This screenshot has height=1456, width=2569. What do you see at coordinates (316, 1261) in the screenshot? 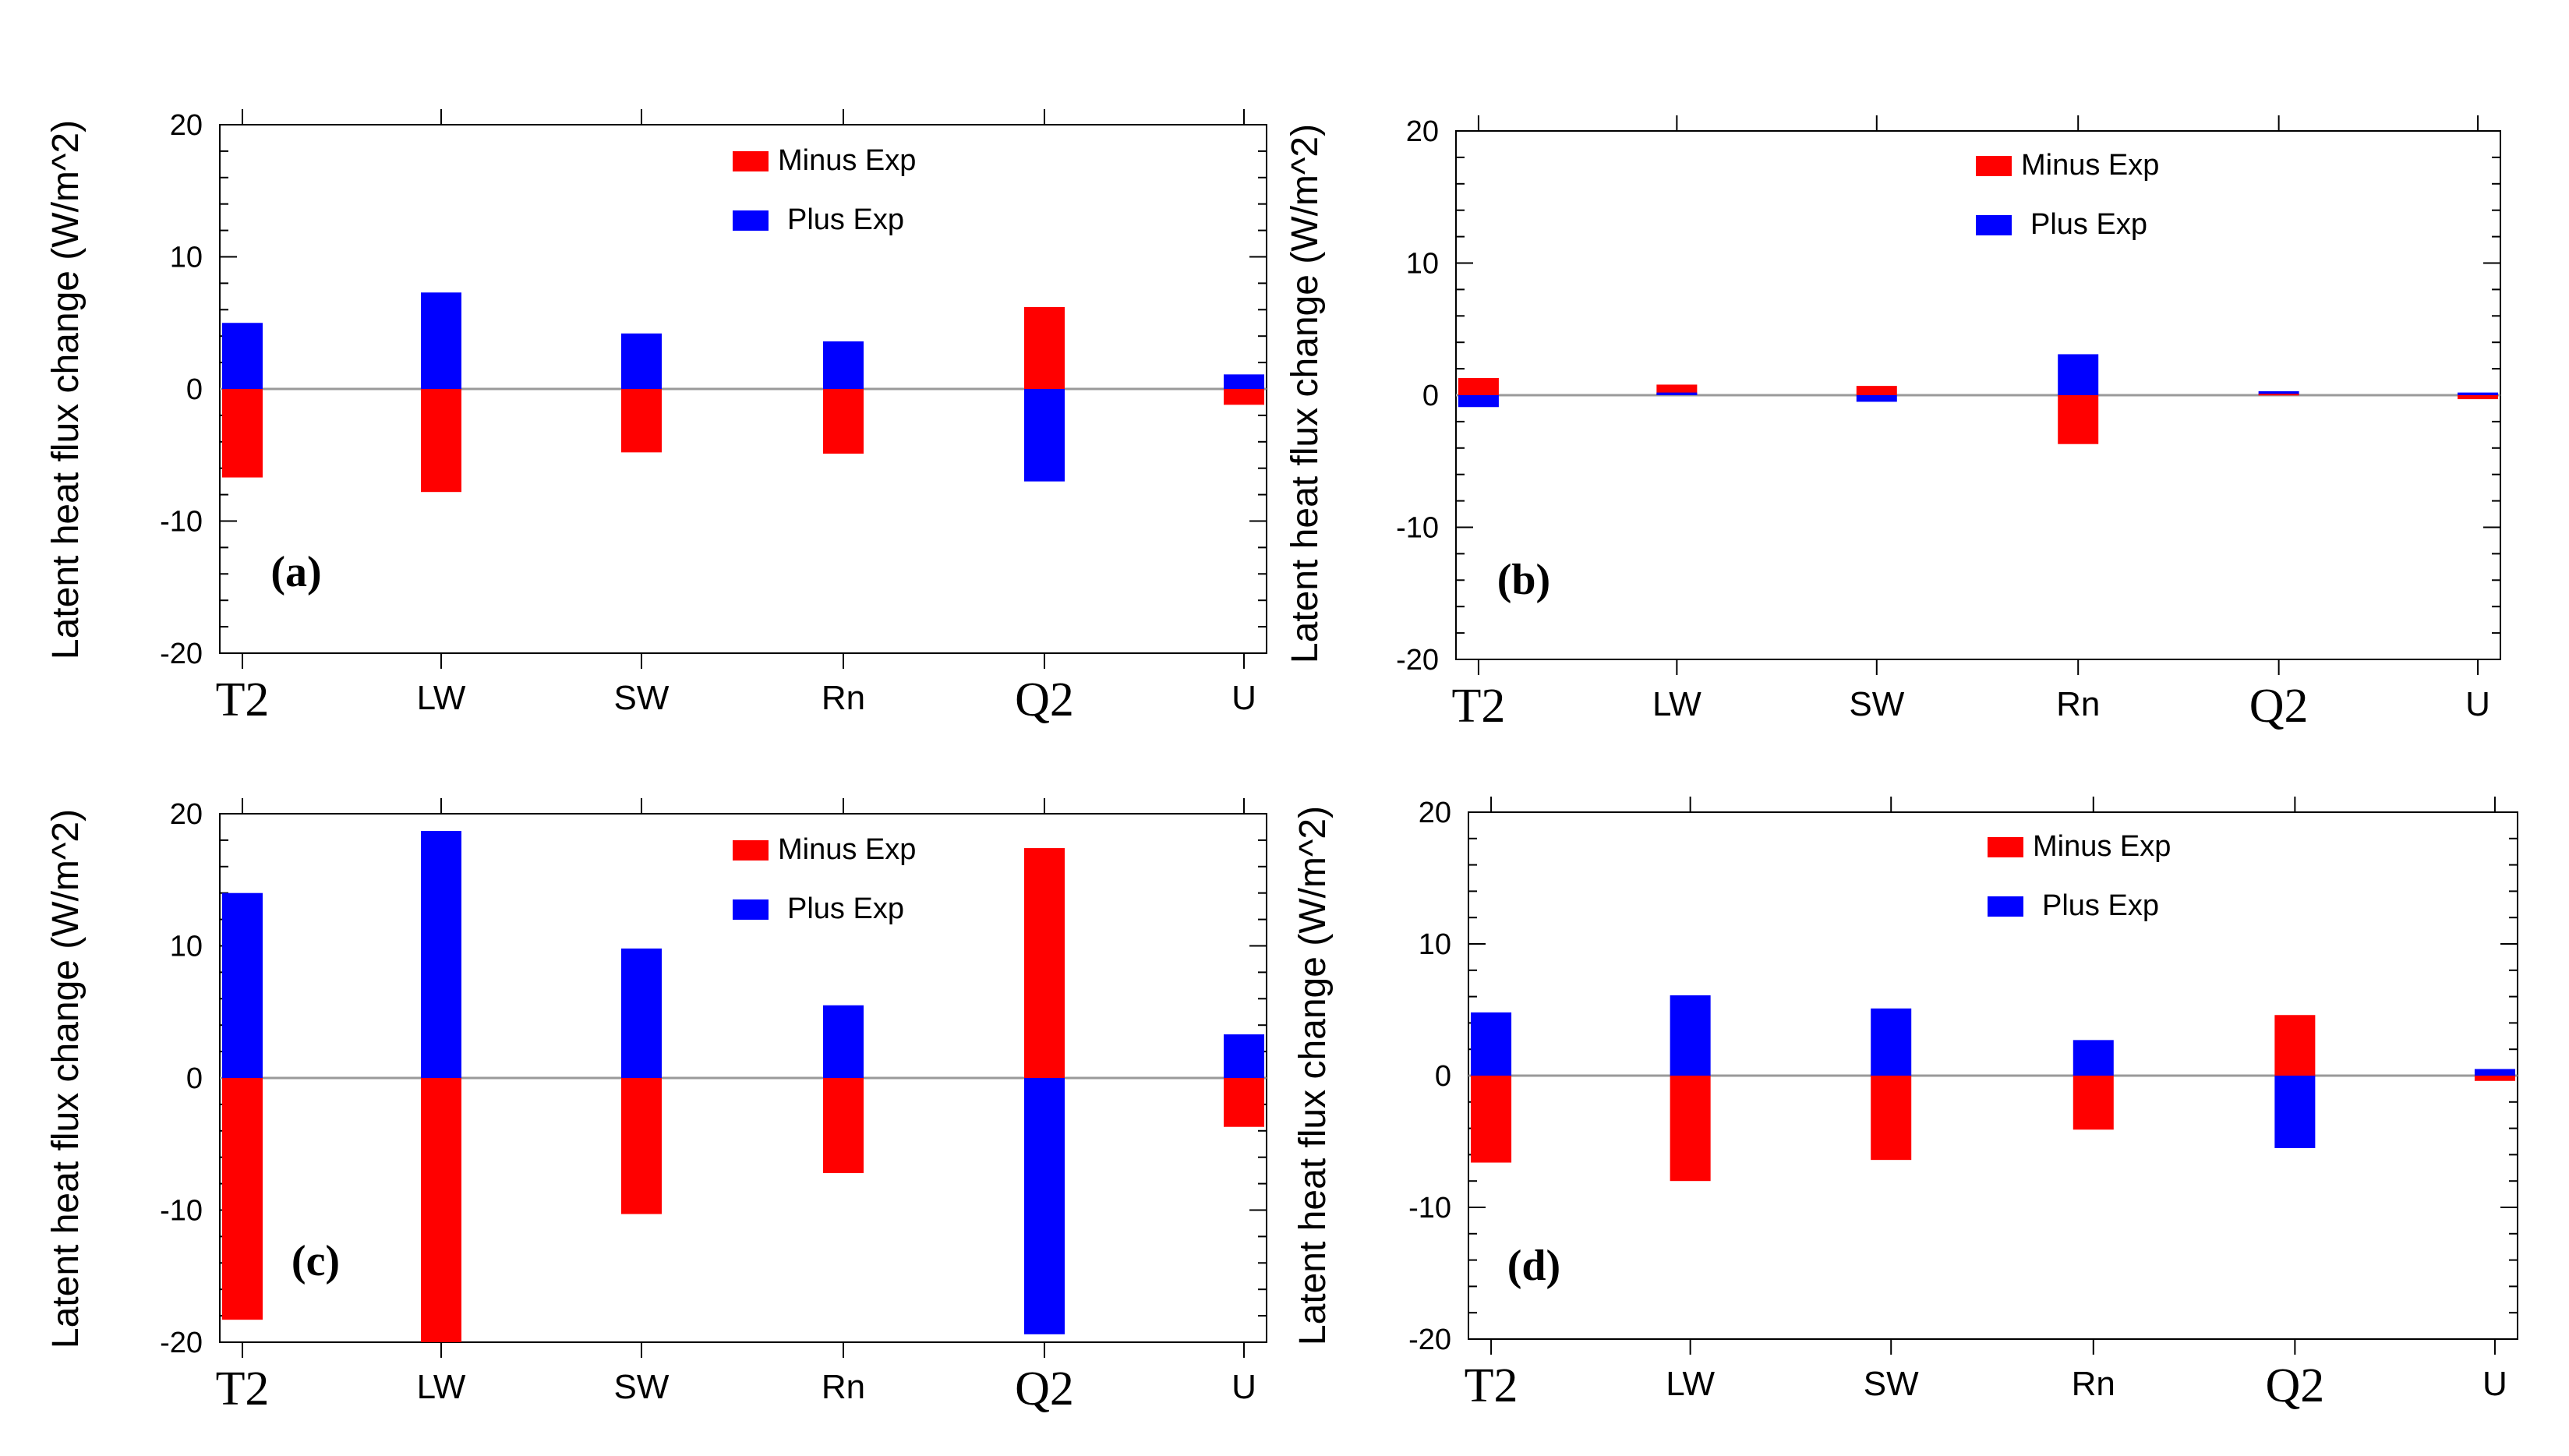
I see `panel-label: (c)` at bounding box center [316, 1261].